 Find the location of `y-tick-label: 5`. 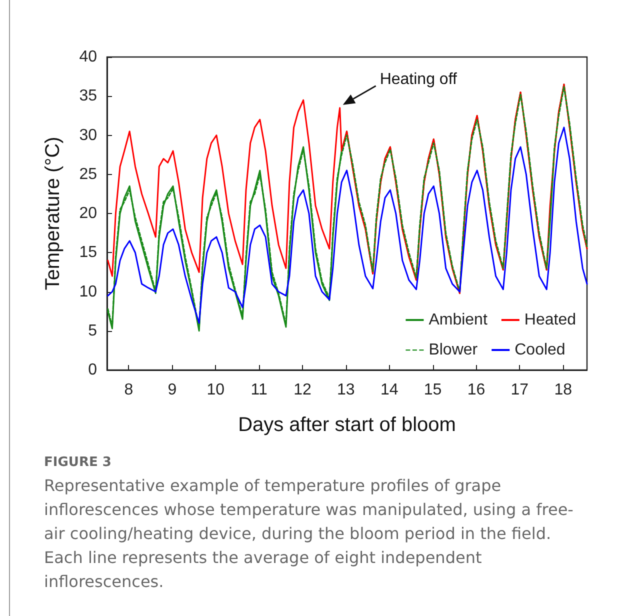

y-tick-label: 5 is located at coordinates (93, 331).